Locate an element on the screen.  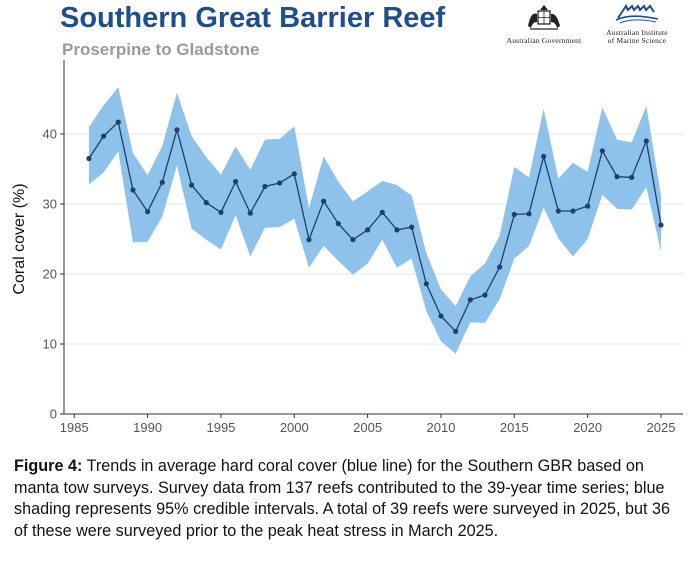
data-point-1996 is located at coordinates (236, 182).